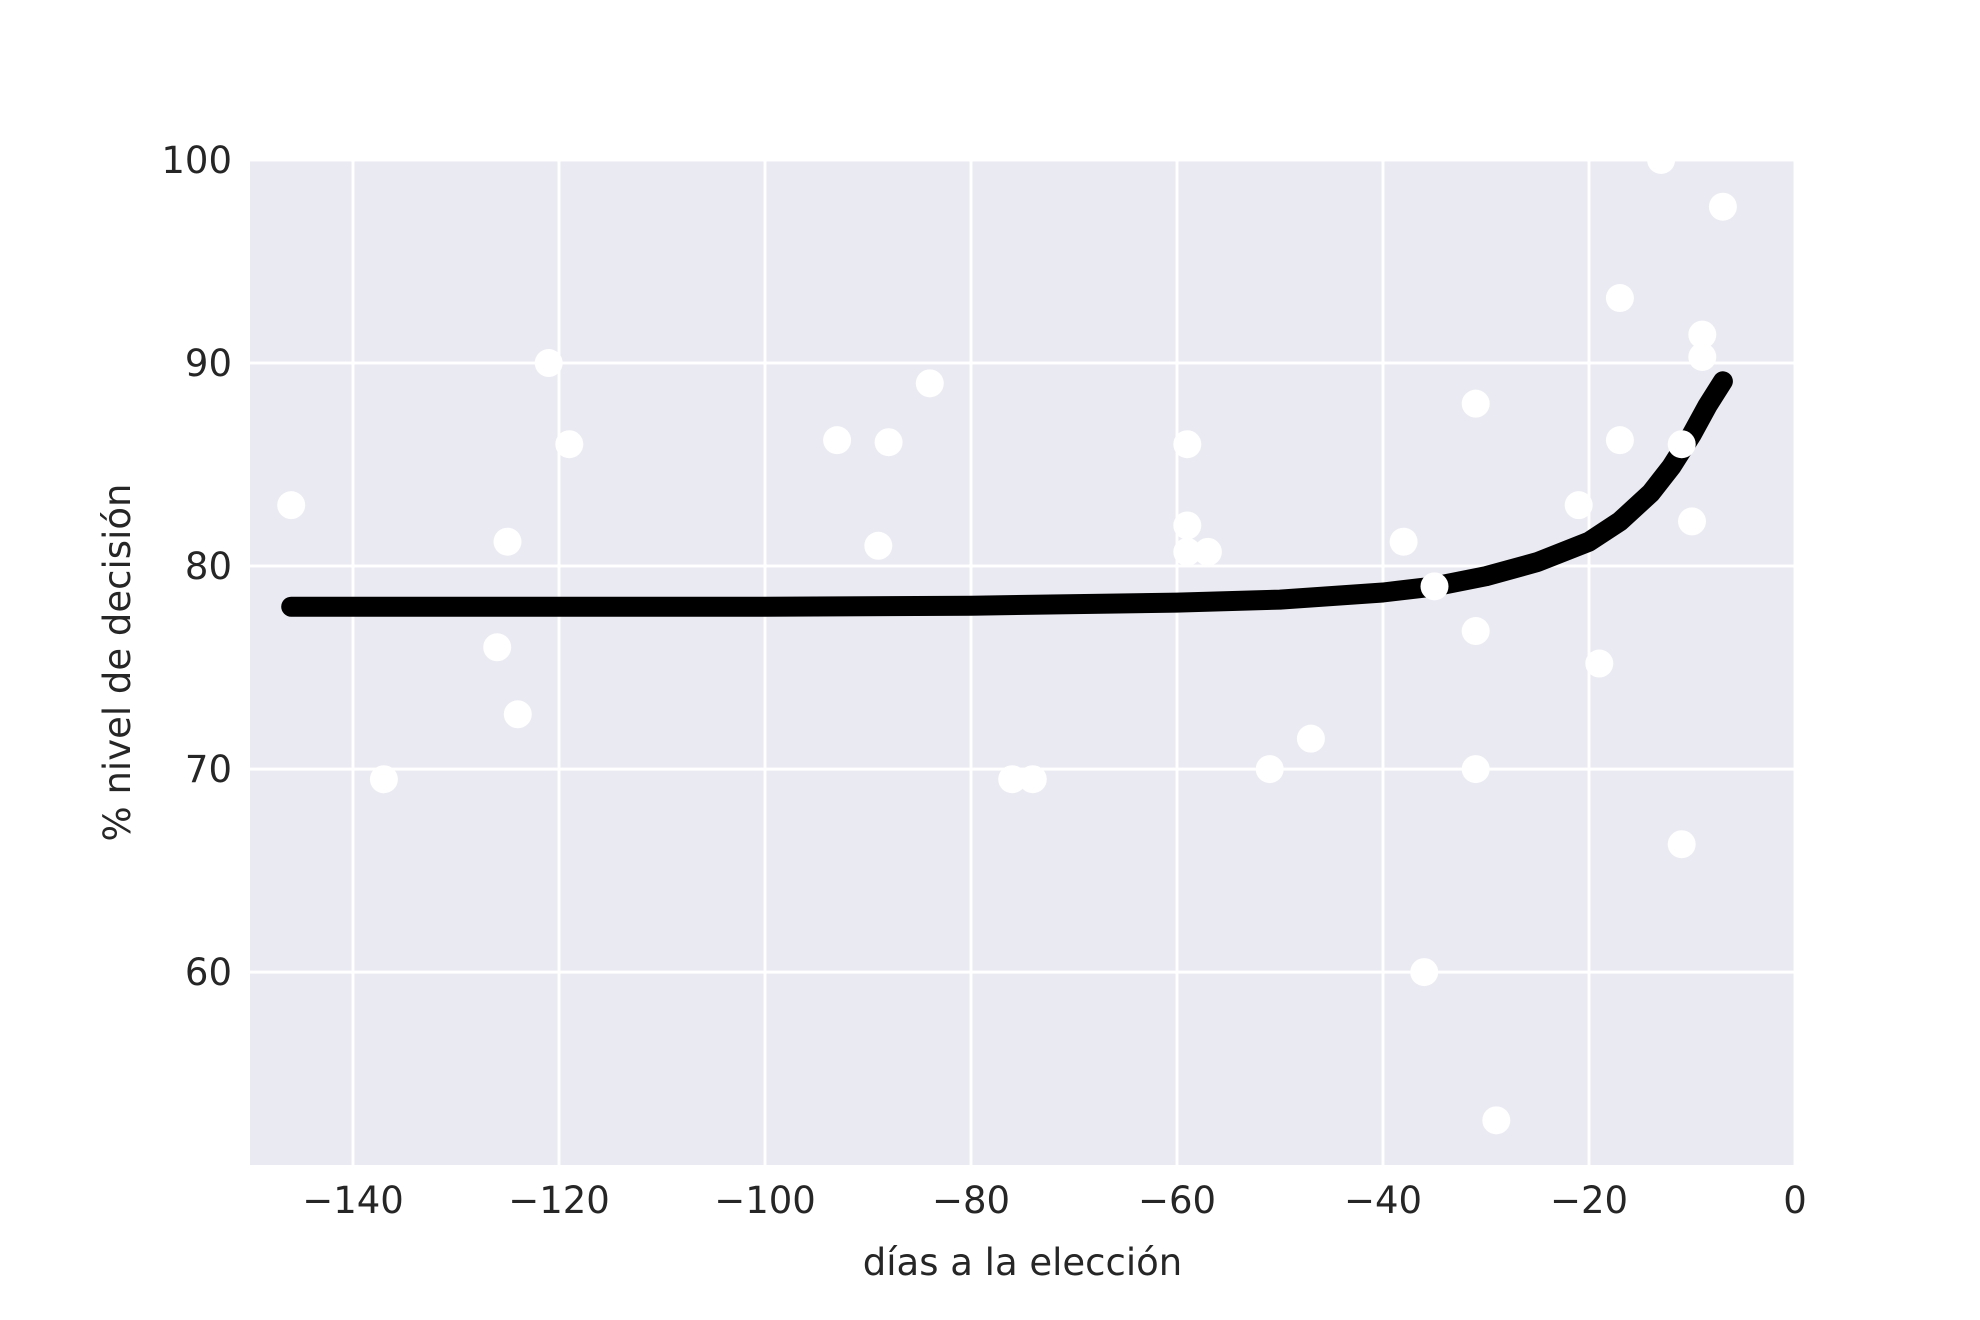 The image size is (1980, 1320). Describe the element at coordinates (208, 769) in the screenshot. I see `y-tick-label: 70` at that location.